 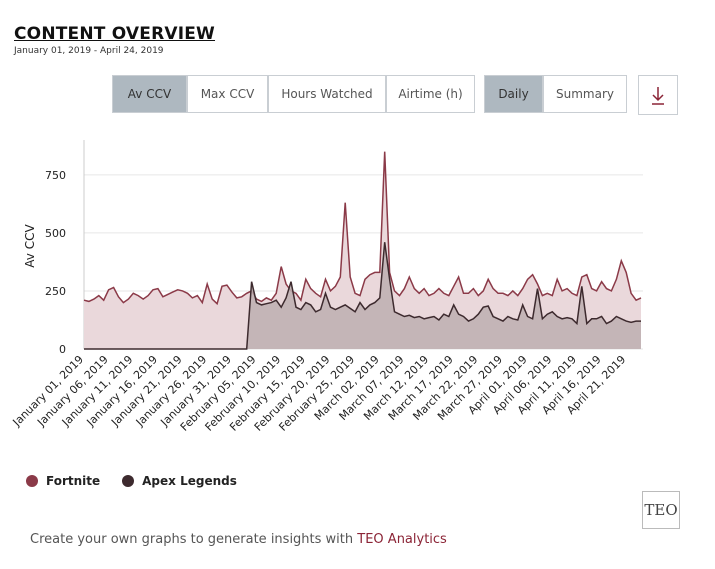 I want to click on footer-link: TEO Analytics, so click(x=402, y=539).